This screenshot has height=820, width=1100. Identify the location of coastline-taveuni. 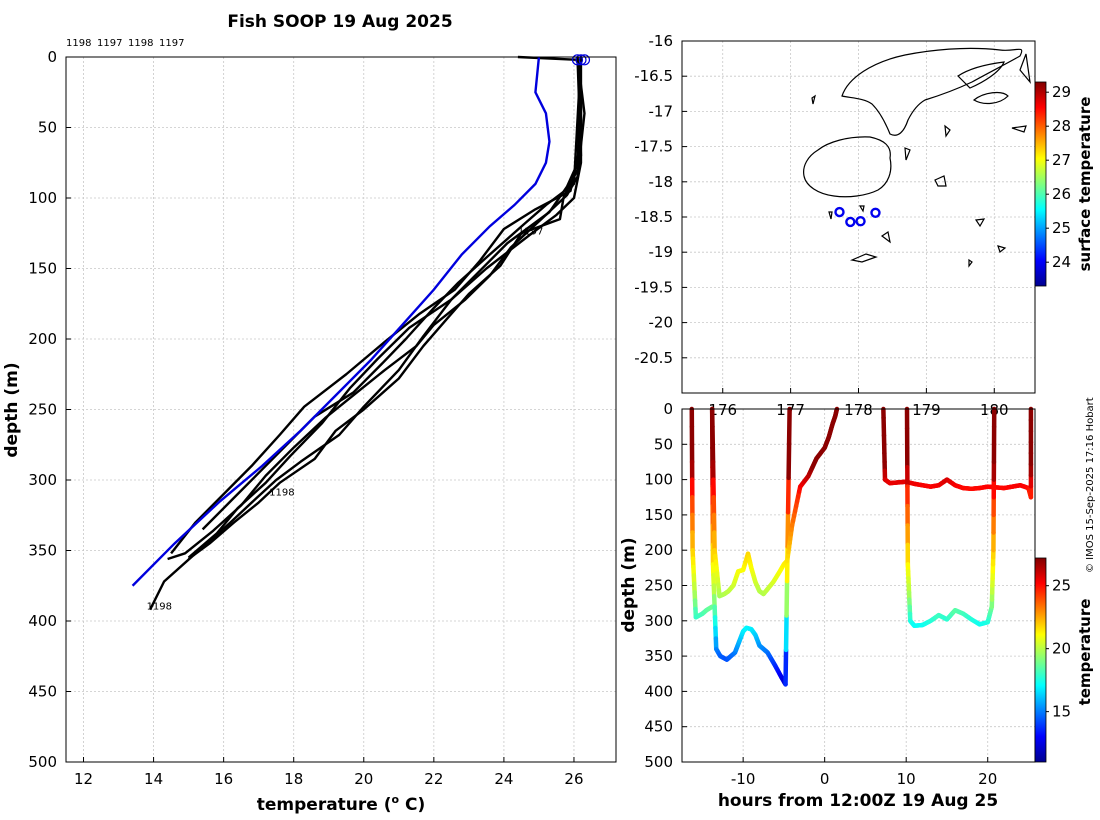
(981, 75).